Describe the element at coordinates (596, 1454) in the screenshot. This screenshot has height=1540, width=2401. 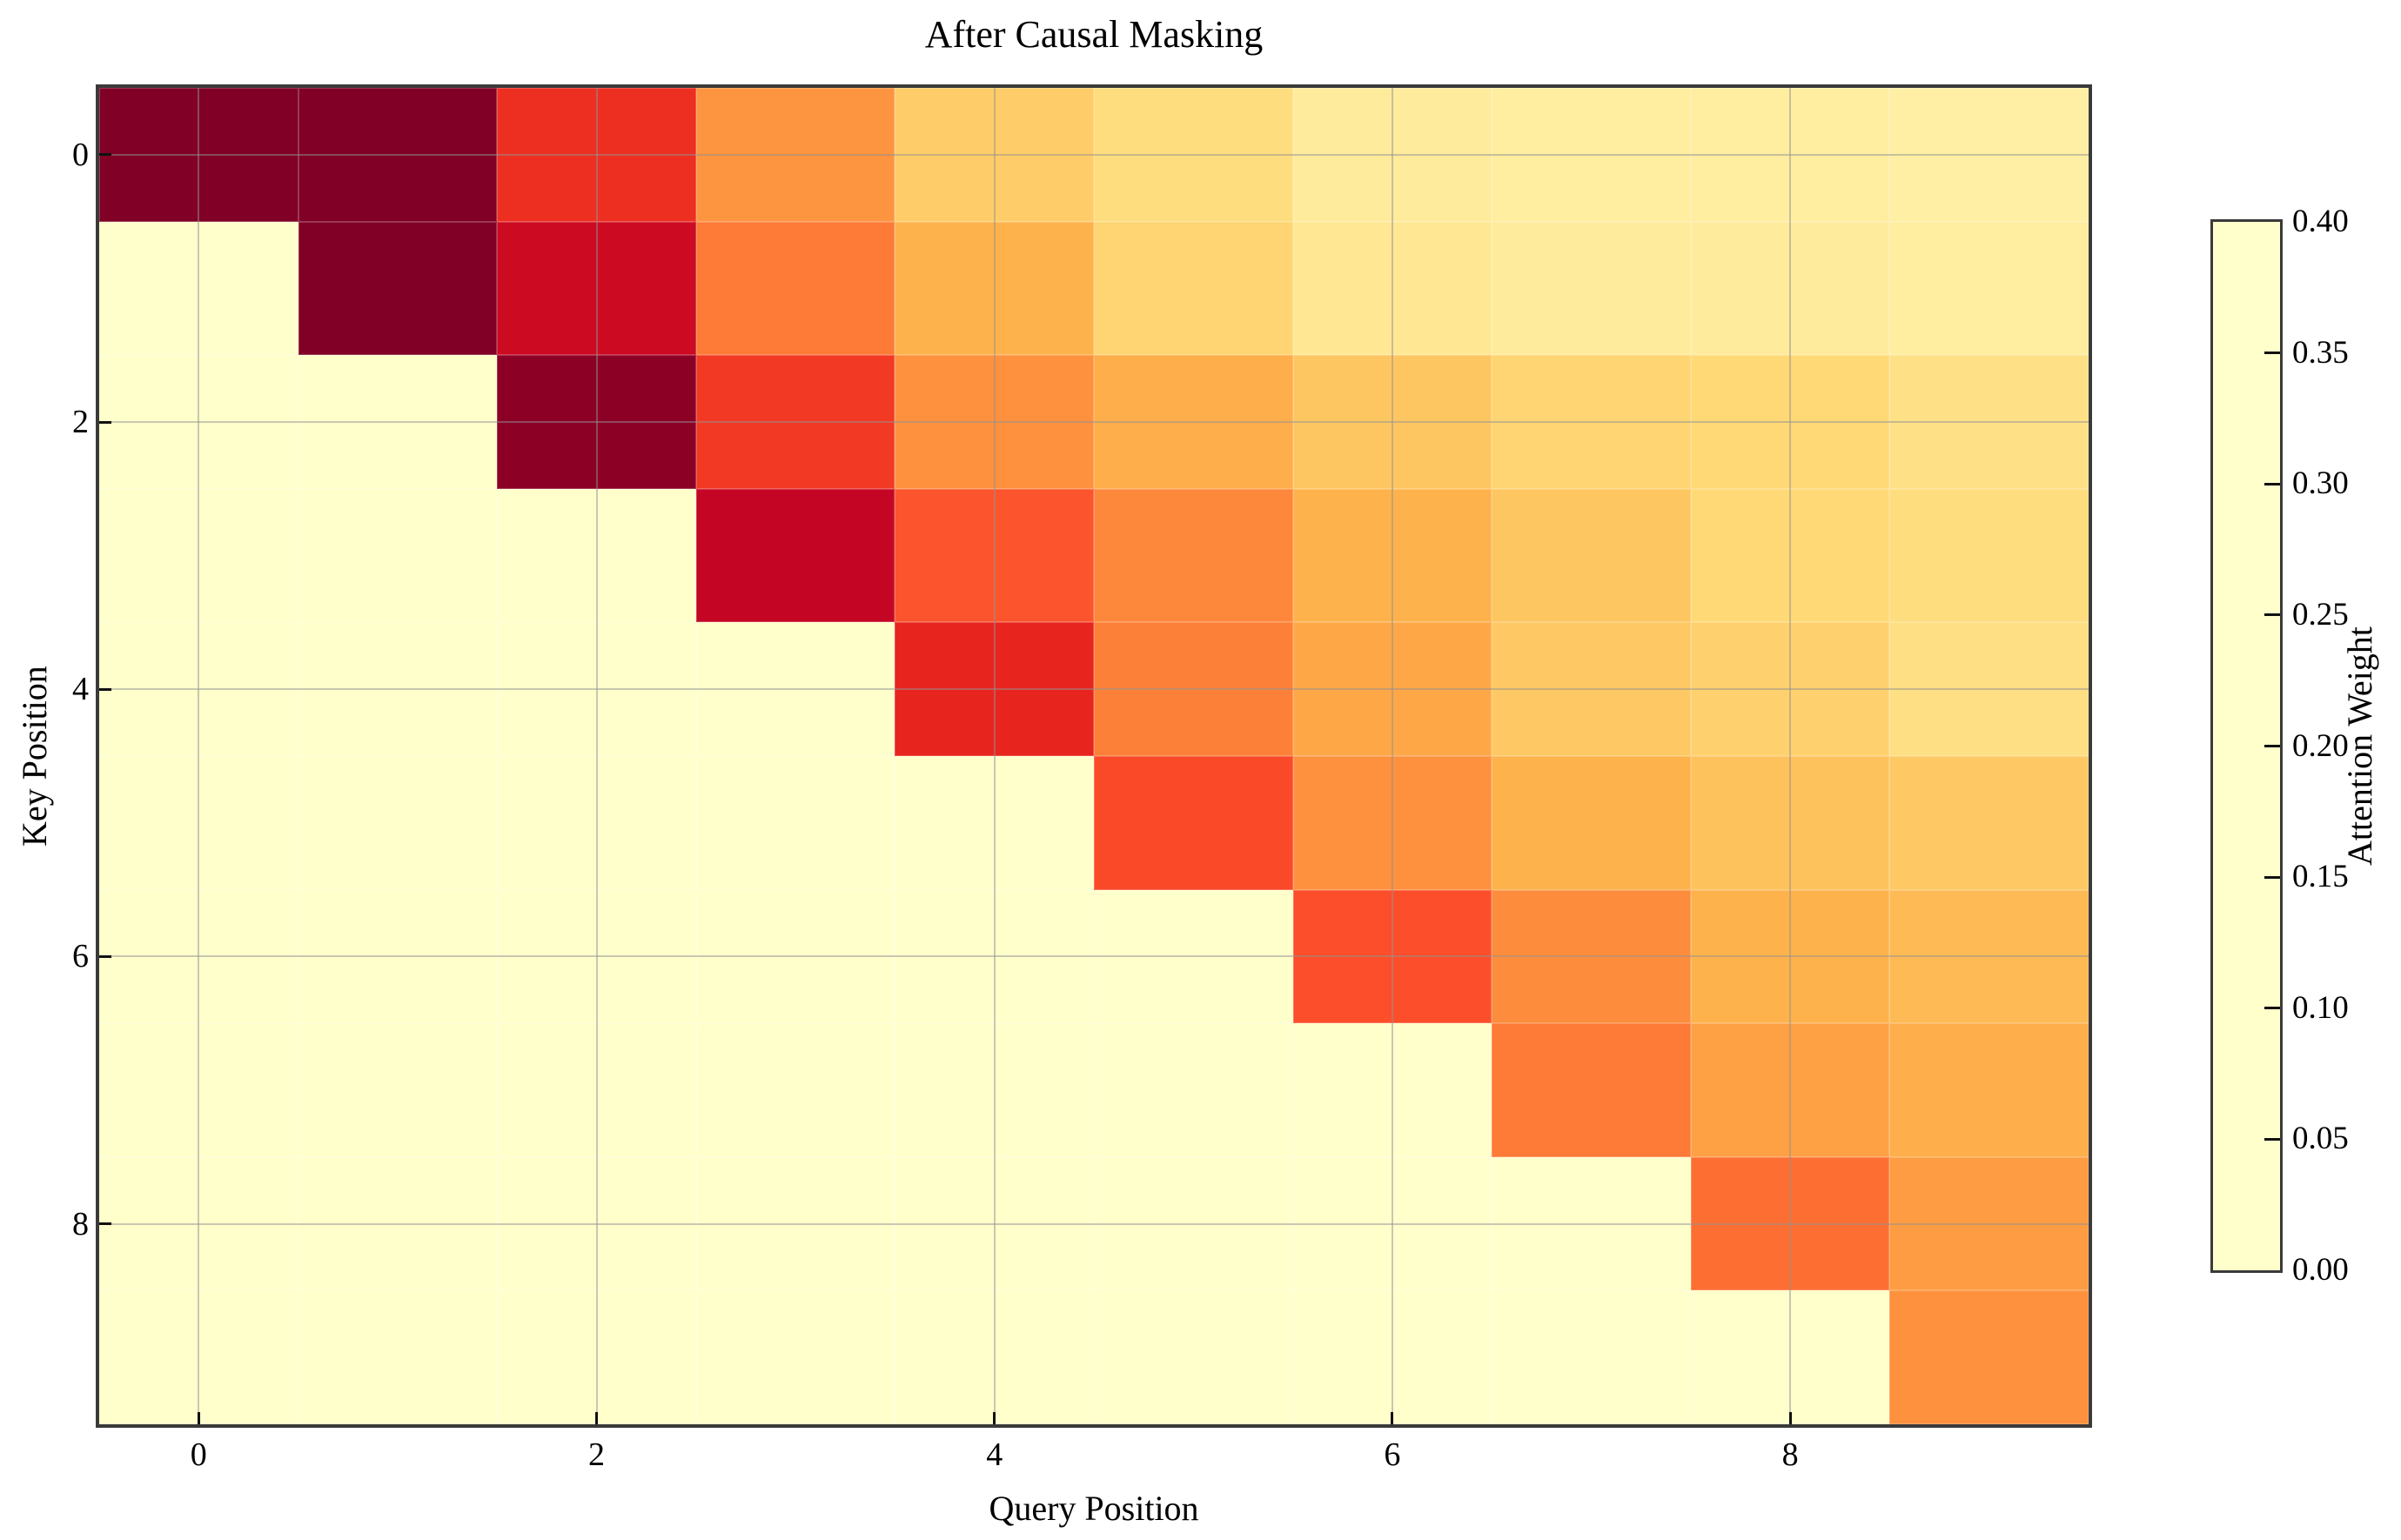
I see `x-tick-label: 2` at that location.